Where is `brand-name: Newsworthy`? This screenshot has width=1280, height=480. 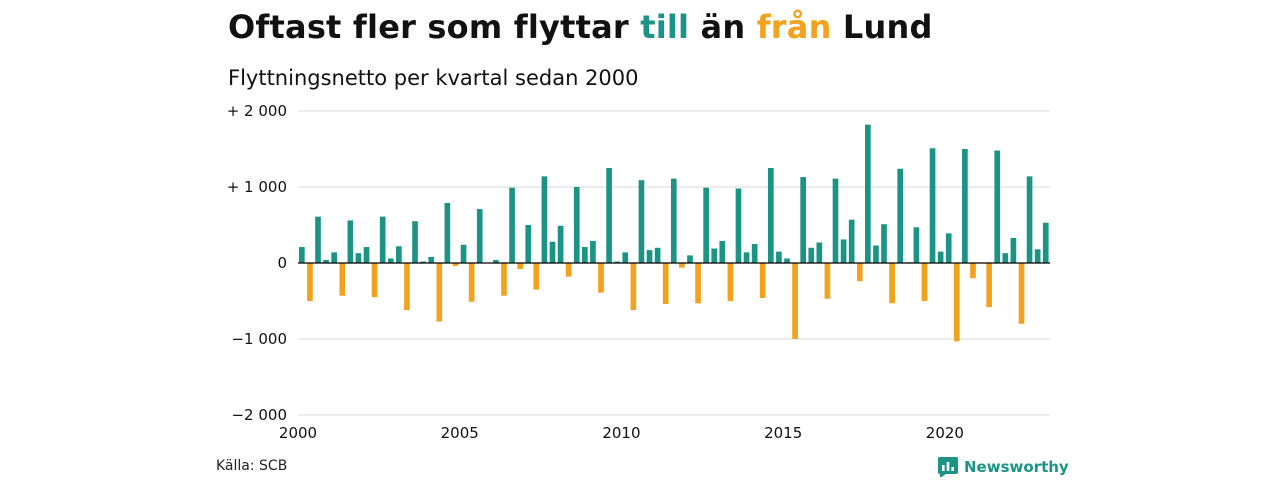
brand-name: Newsworthy is located at coordinates (1016, 467).